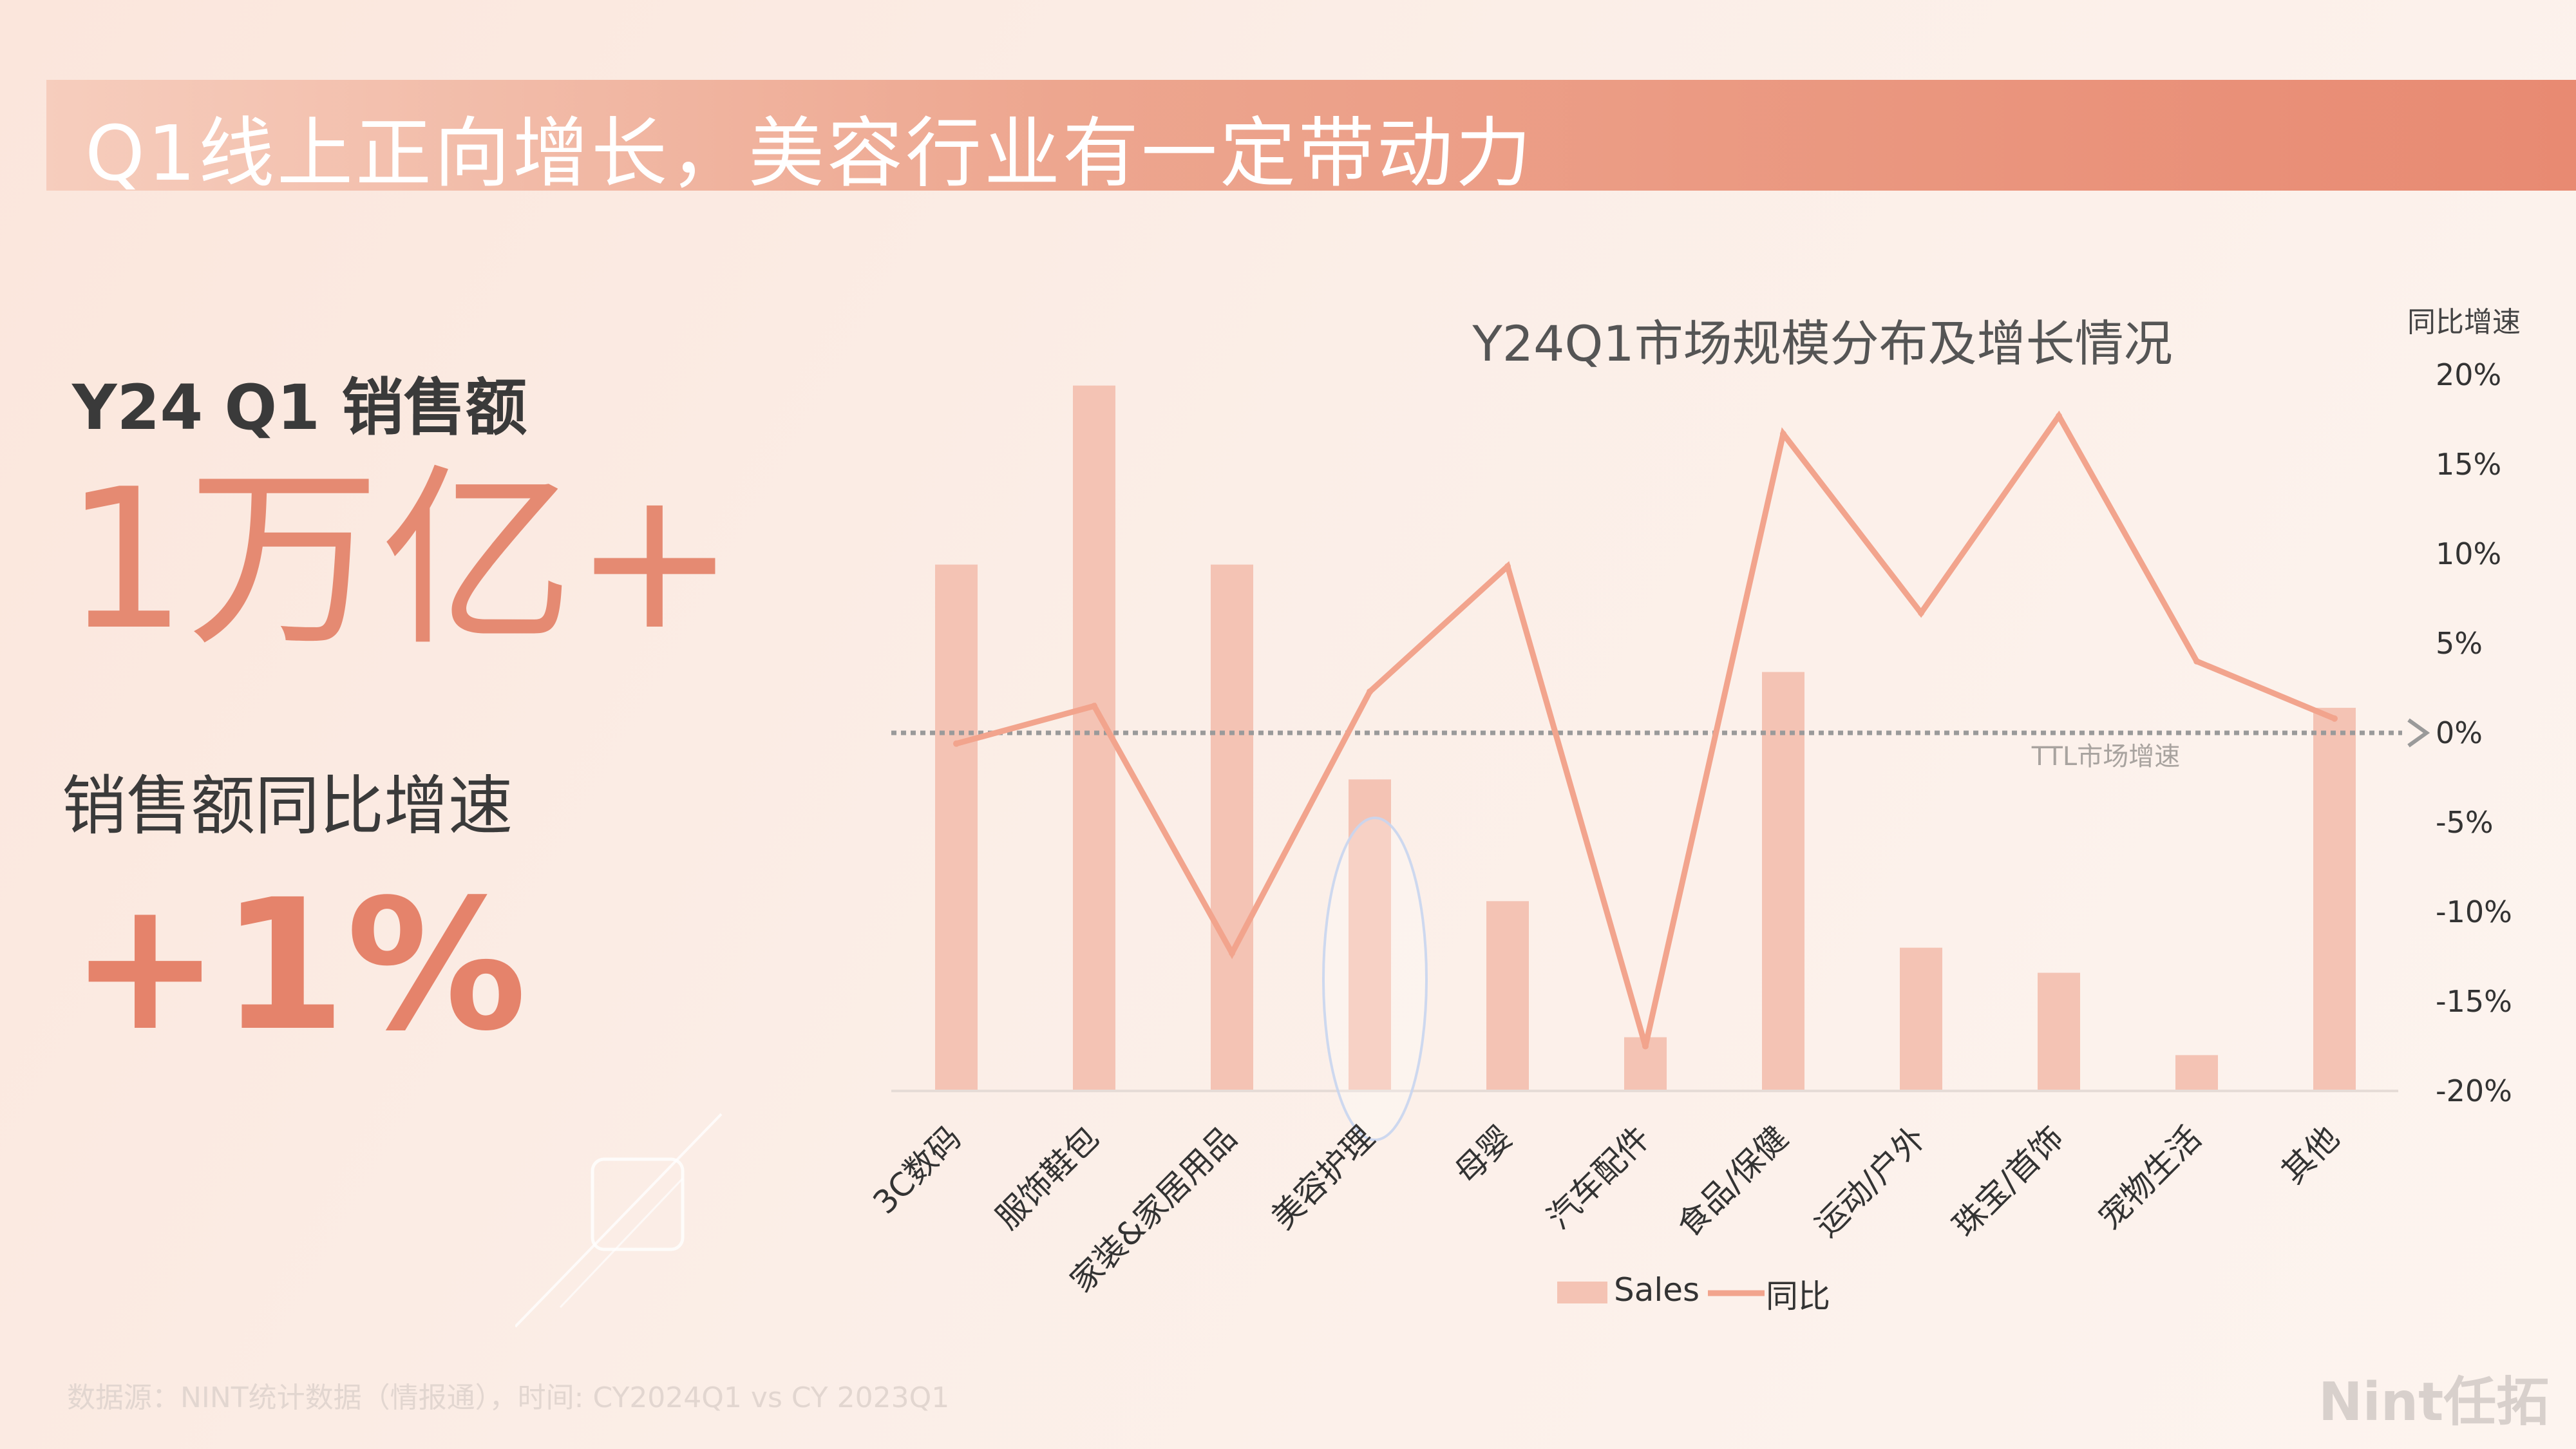 This screenshot has height=1449, width=2576. Describe the element at coordinates (2460, 643) in the screenshot. I see `right-tick-label: 5%` at that location.